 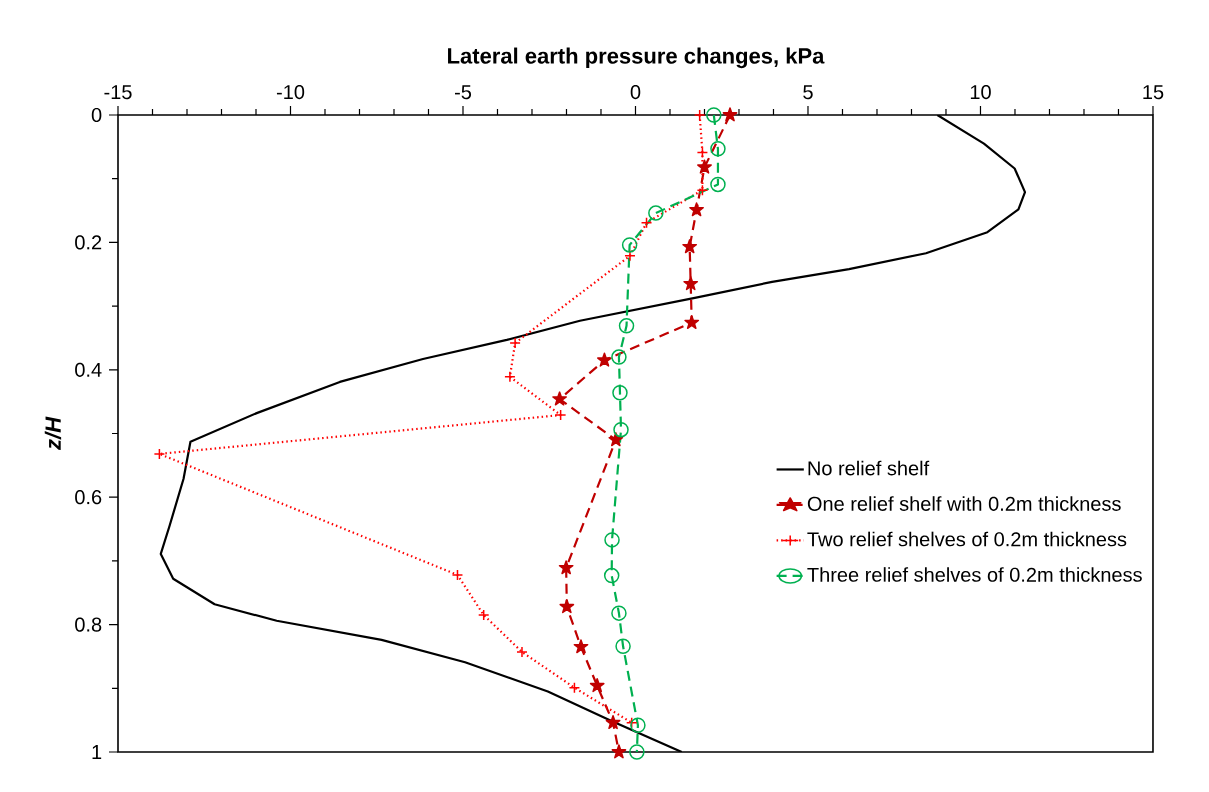 I want to click on x-tick-label: 10, so click(x=980, y=92).